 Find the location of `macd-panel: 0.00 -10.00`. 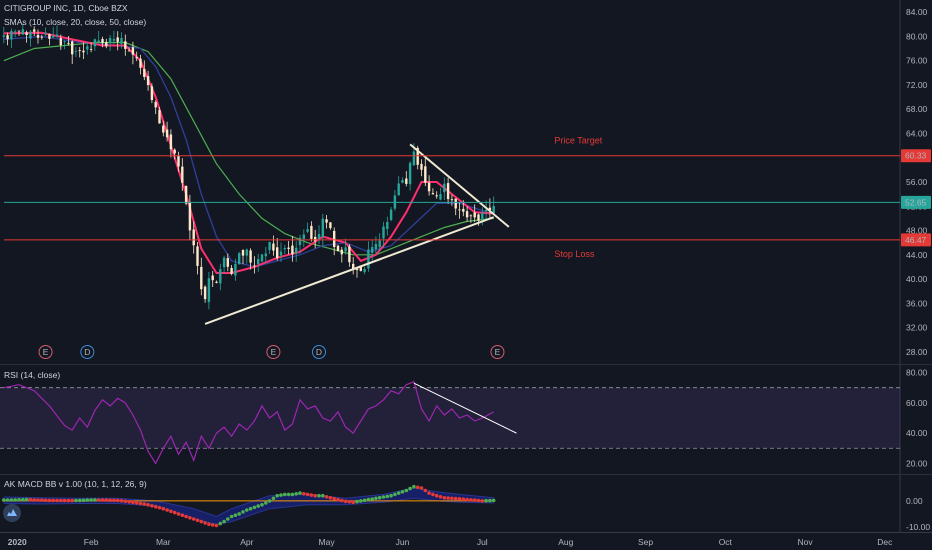

macd-panel: 0.00 -10.00 is located at coordinates (466, 508).